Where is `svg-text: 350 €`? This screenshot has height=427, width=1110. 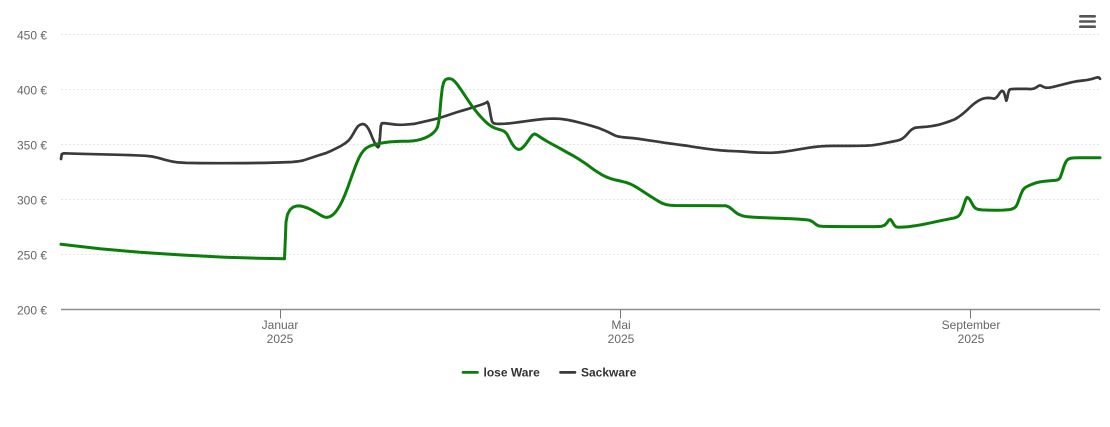
svg-text: 350 € is located at coordinates (32, 145).